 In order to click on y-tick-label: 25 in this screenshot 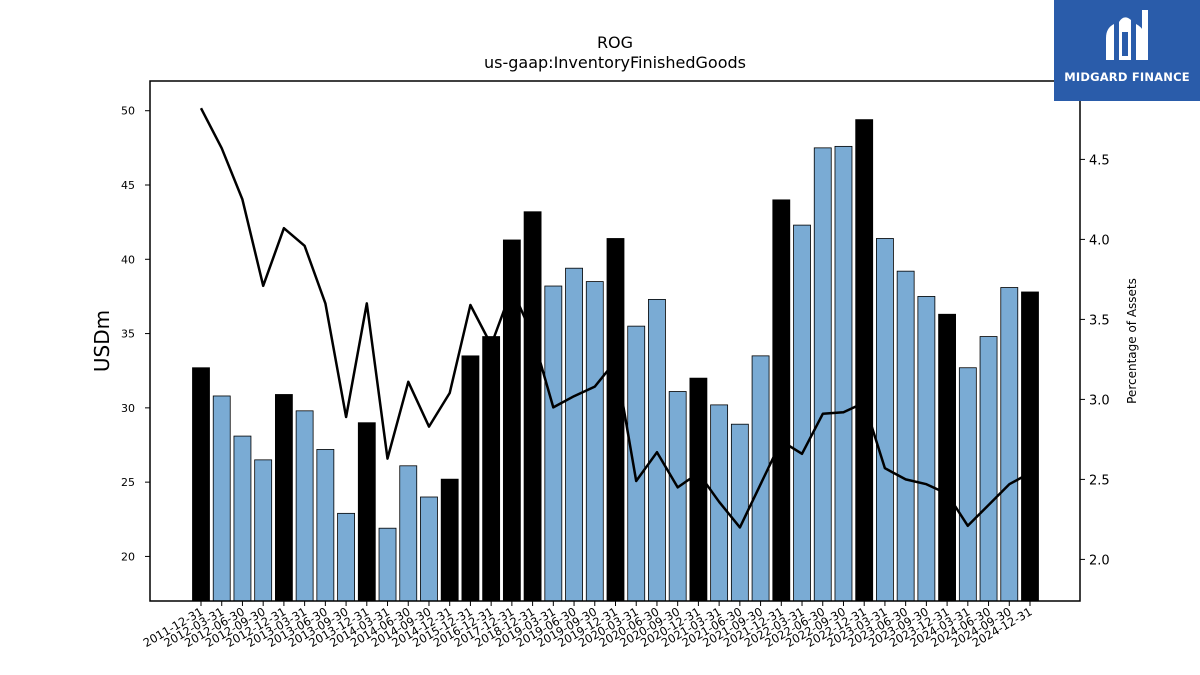, I will do `click(128, 482)`.